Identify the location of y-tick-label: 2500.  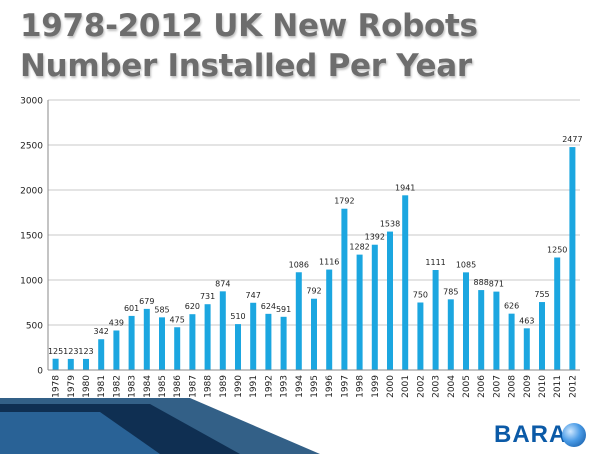
(31, 147).